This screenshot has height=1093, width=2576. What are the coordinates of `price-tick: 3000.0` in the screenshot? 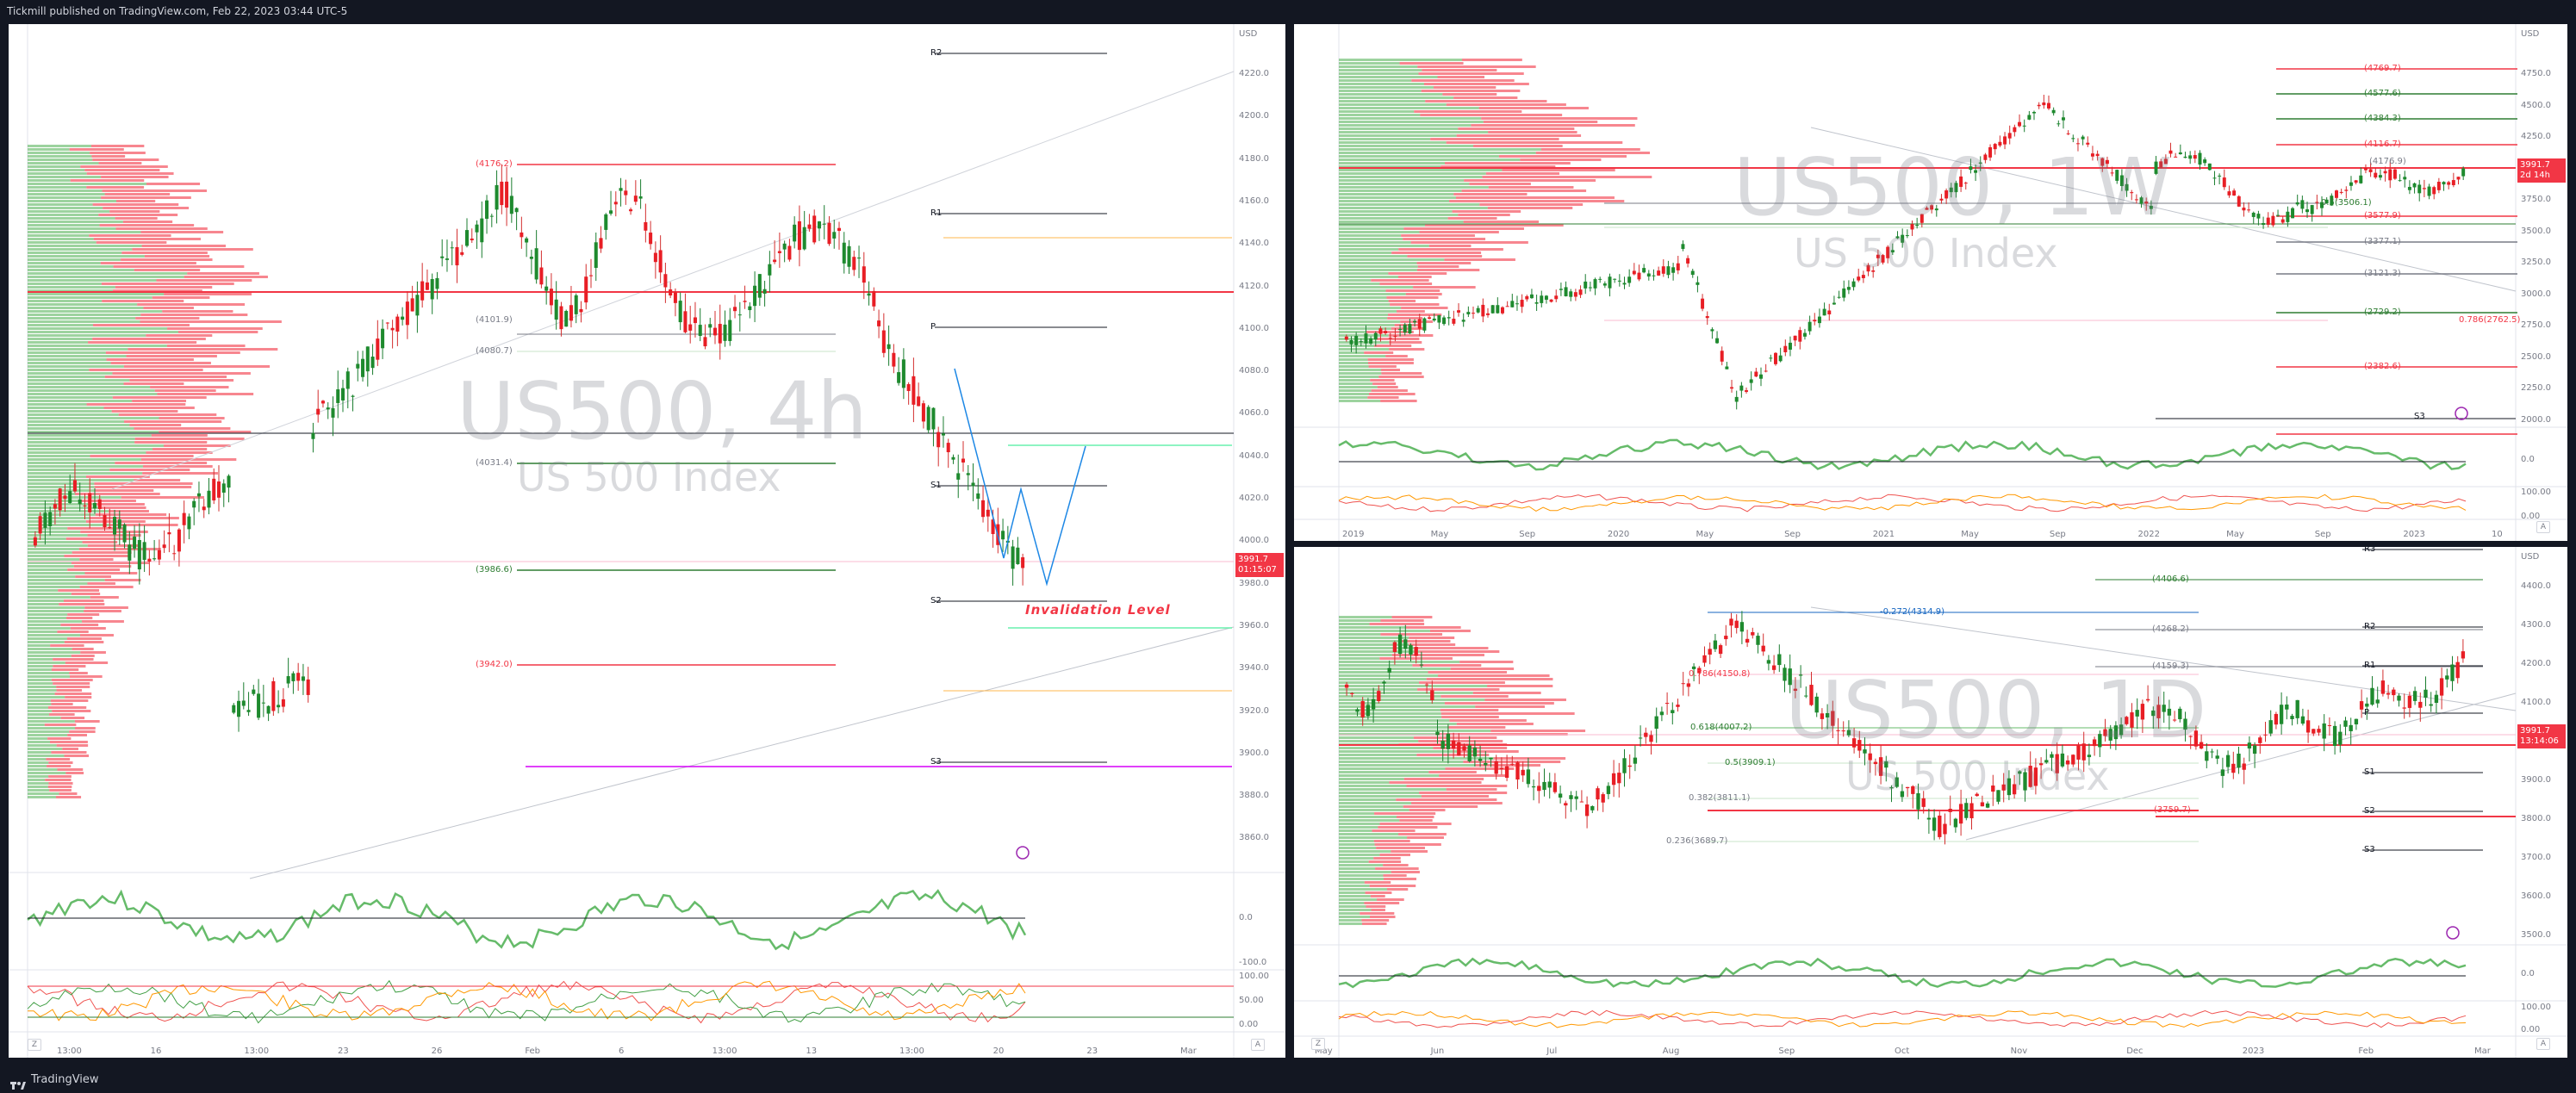 It's located at (2536, 294).